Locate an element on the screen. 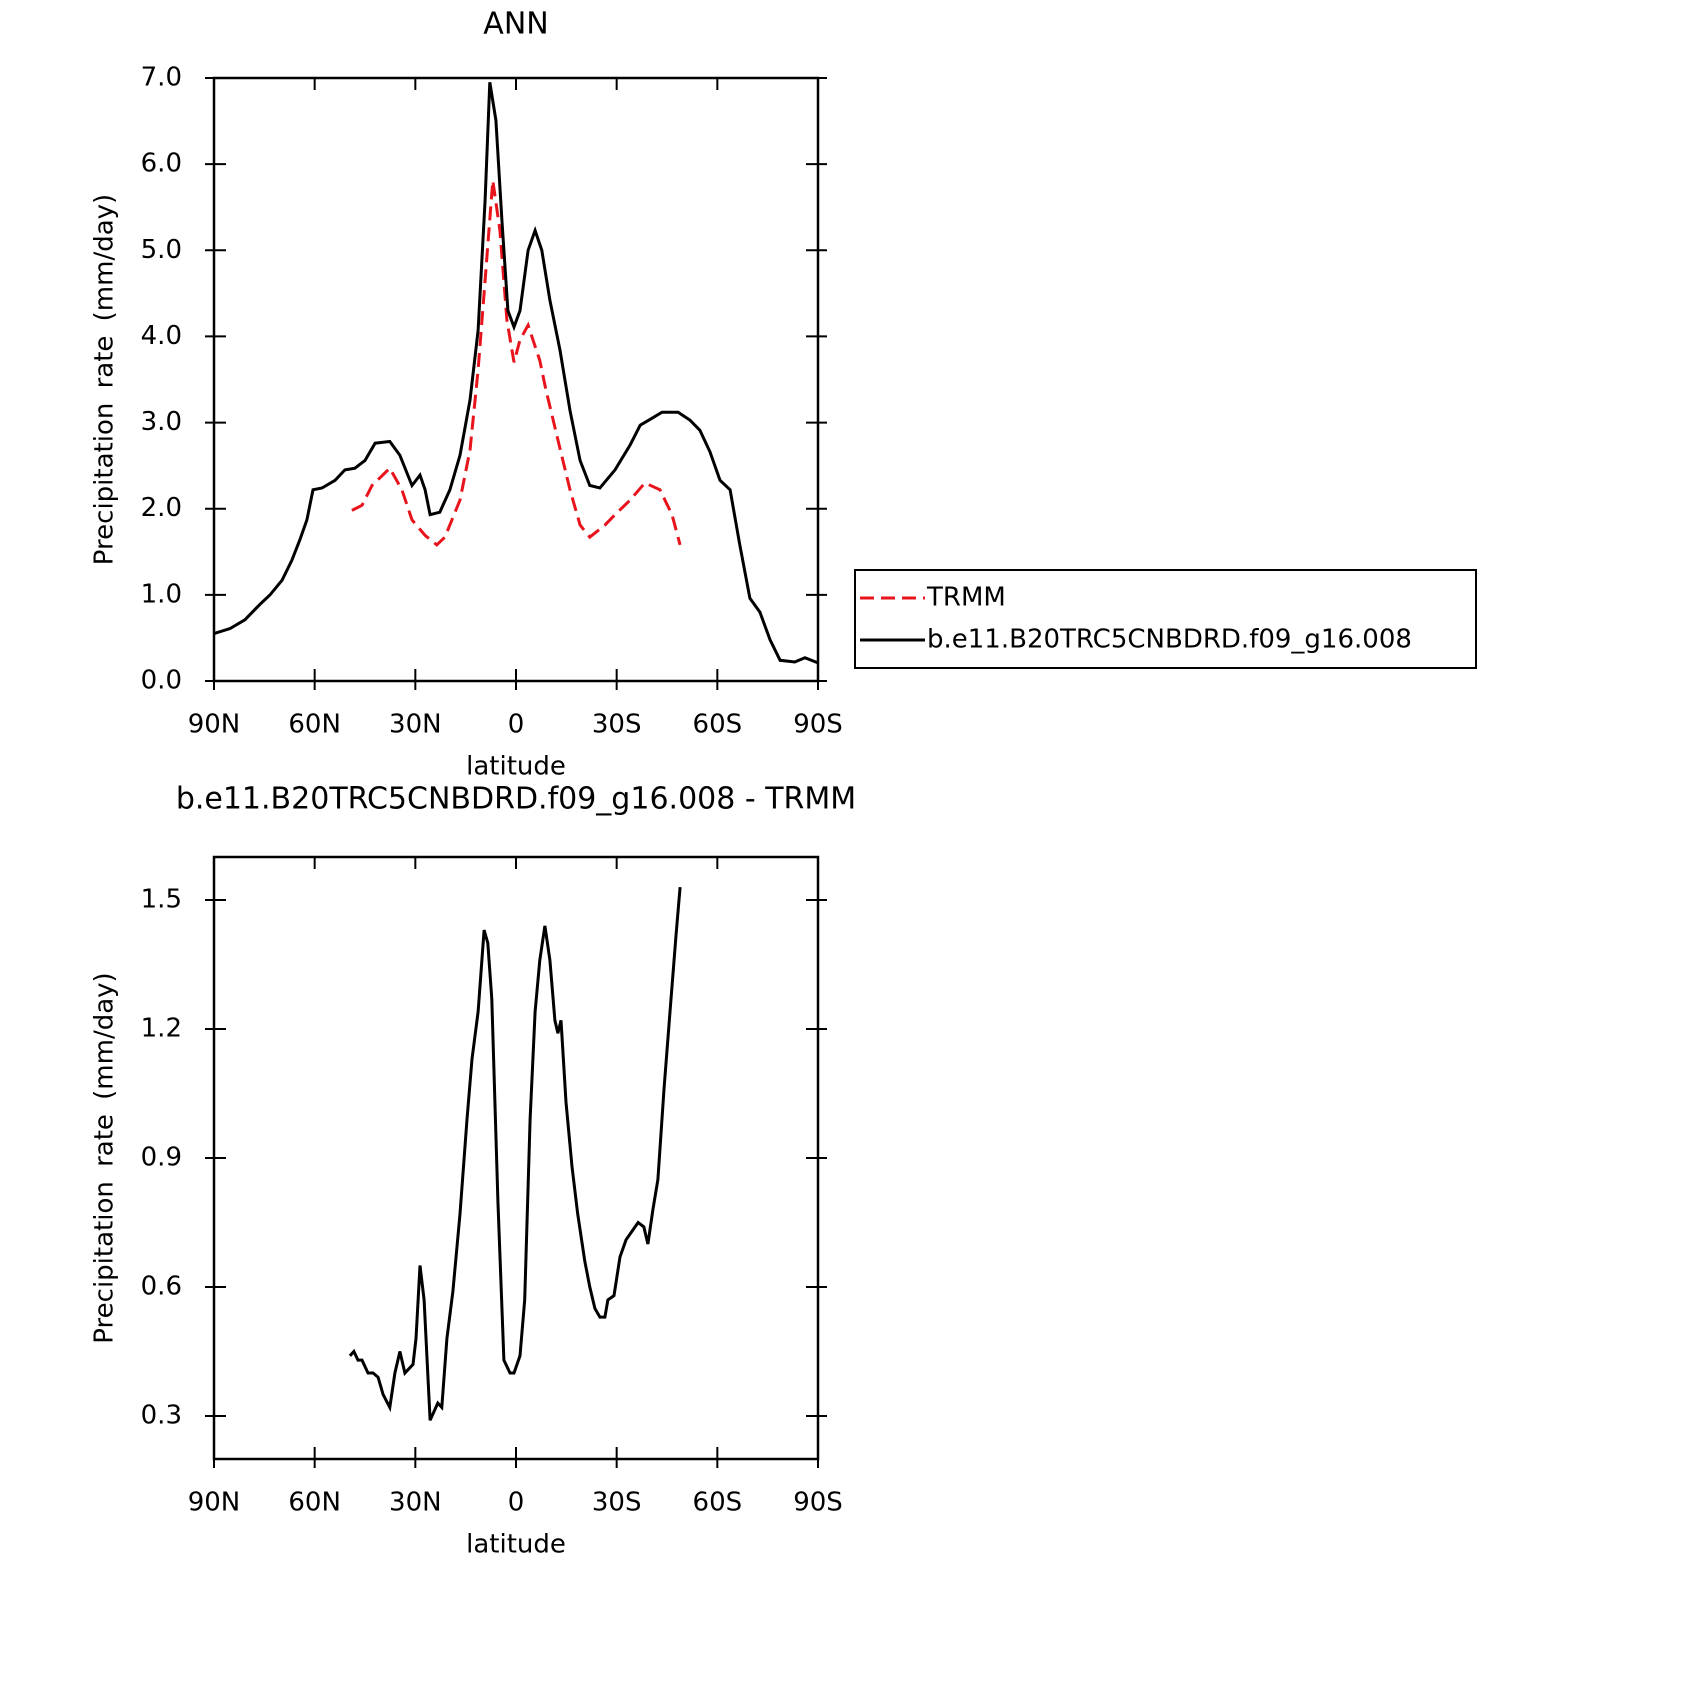 The width and height of the screenshot is (1697, 1697). y-tick-label: 2.0 is located at coordinates (161, 508).